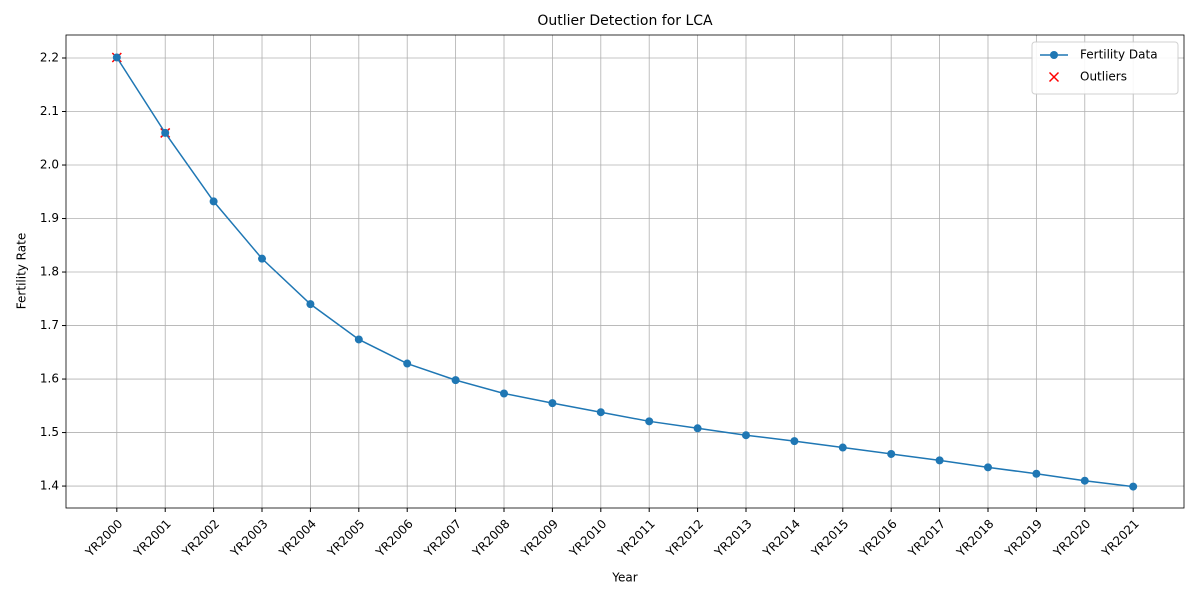 The image size is (1200, 600). I want to click on x-tick-label: YR2016, so click(877, 538).